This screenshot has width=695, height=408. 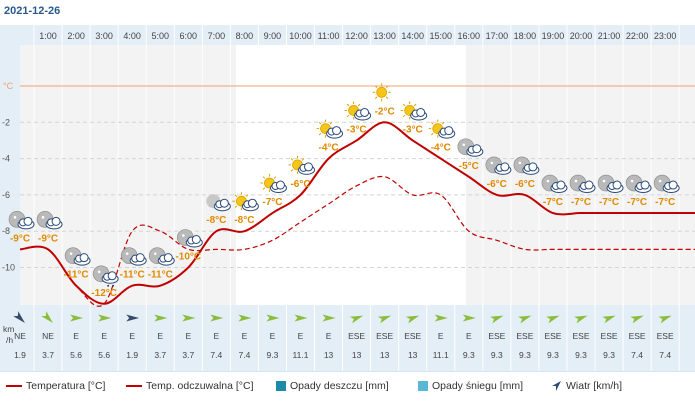 I want to click on hour-label: 11:00, so click(x=329, y=36).